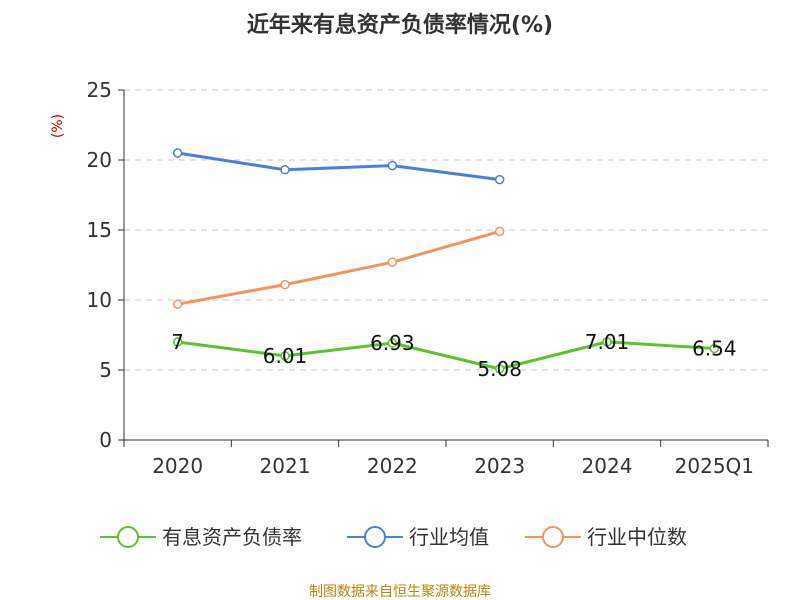  What do you see at coordinates (714, 466) in the screenshot?
I see `x-tick-label: 2025Q1` at bounding box center [714, 466].